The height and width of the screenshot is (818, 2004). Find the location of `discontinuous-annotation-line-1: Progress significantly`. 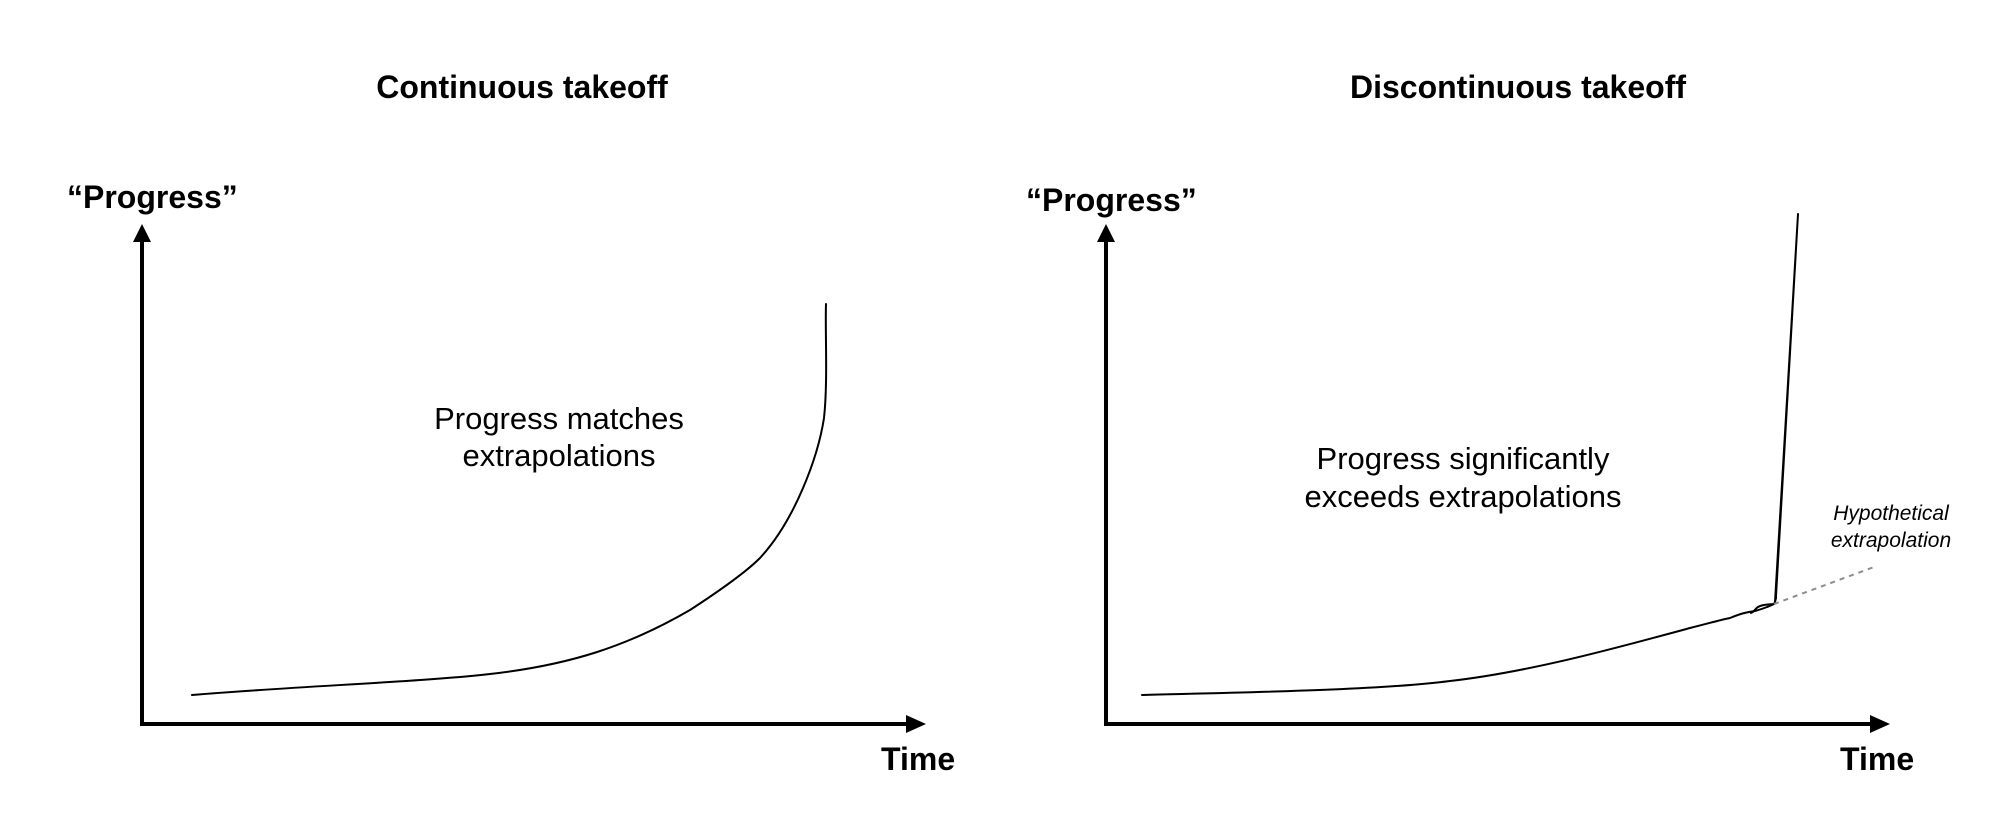

discontinuous-annotation-line-1: Progress significantly is located at coordinates (1463, 458).